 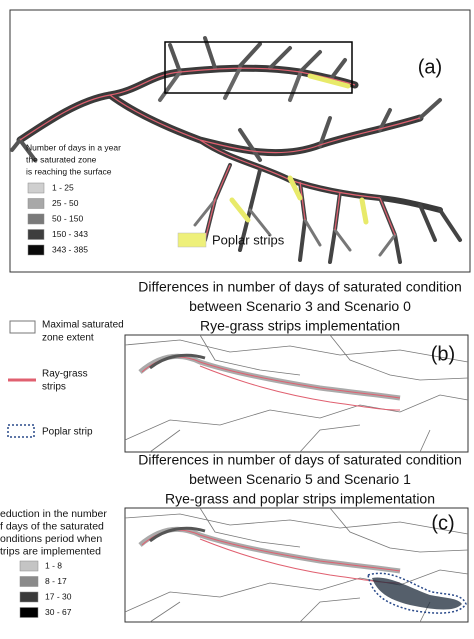 What do you see at coordinates (52, 526) in the screenshot?
I see `legend-title: f days of the saturated` at bounding box center [52, 526].